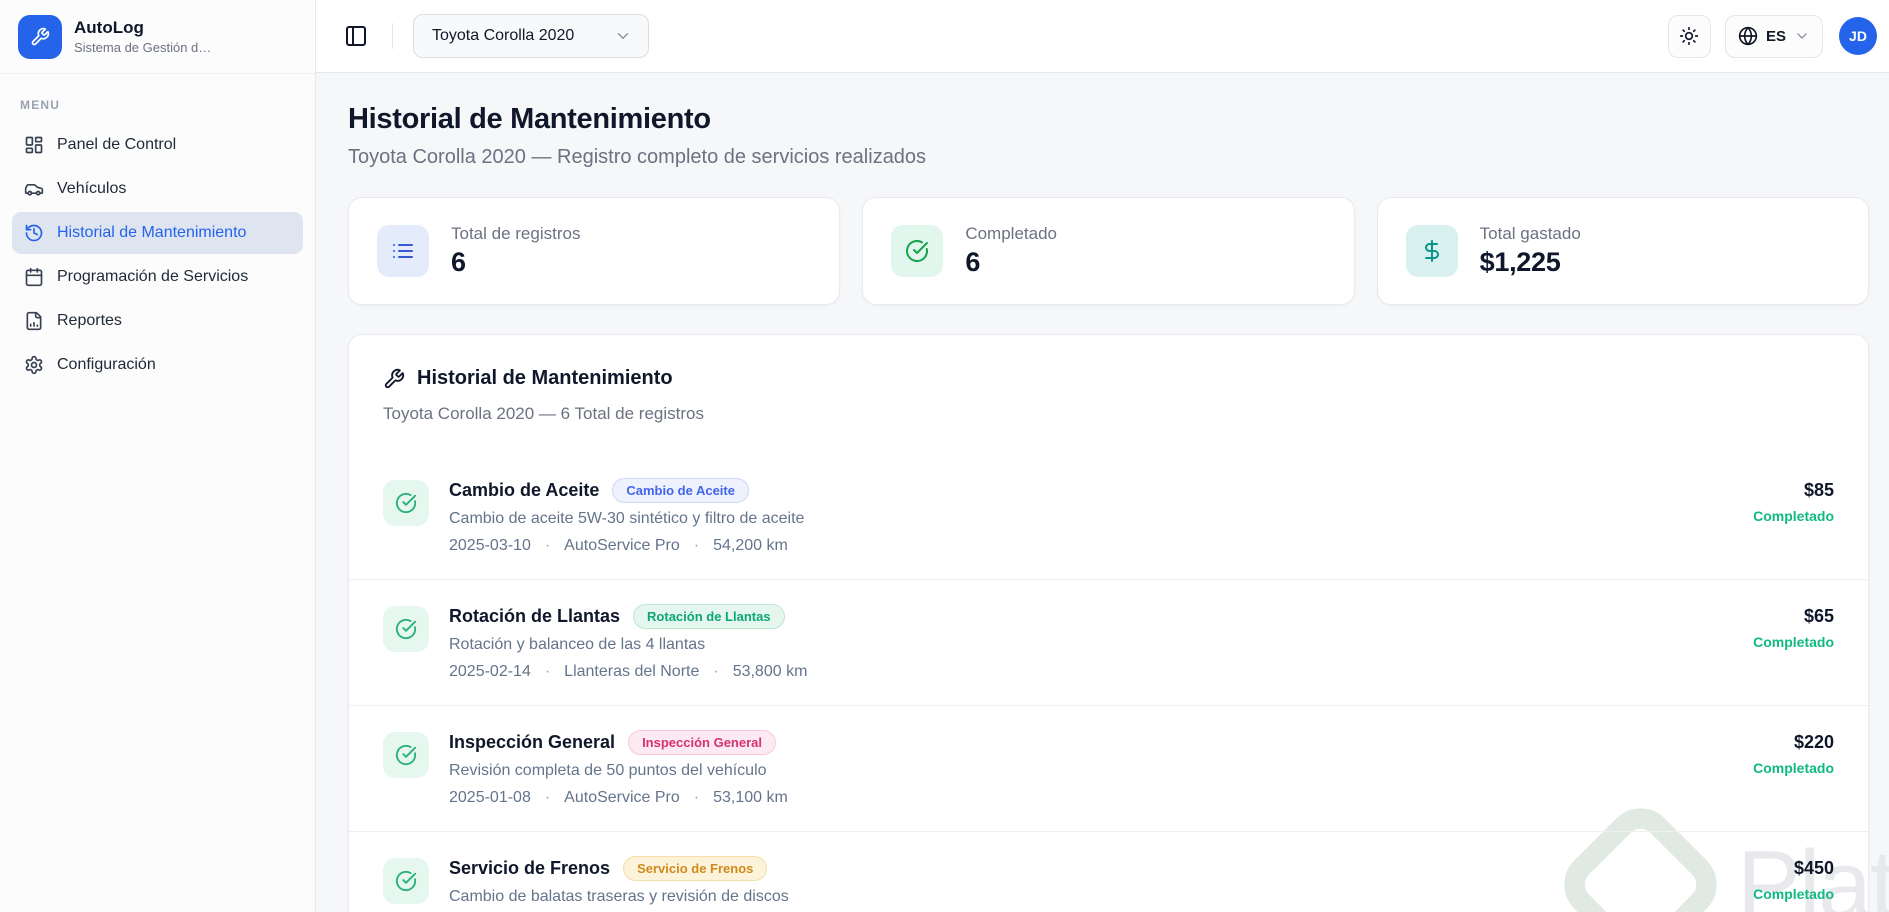  What do you see at coordinates (34, 321) in the screenshot?
I see `report-icon` at bounding box center [34, 321].